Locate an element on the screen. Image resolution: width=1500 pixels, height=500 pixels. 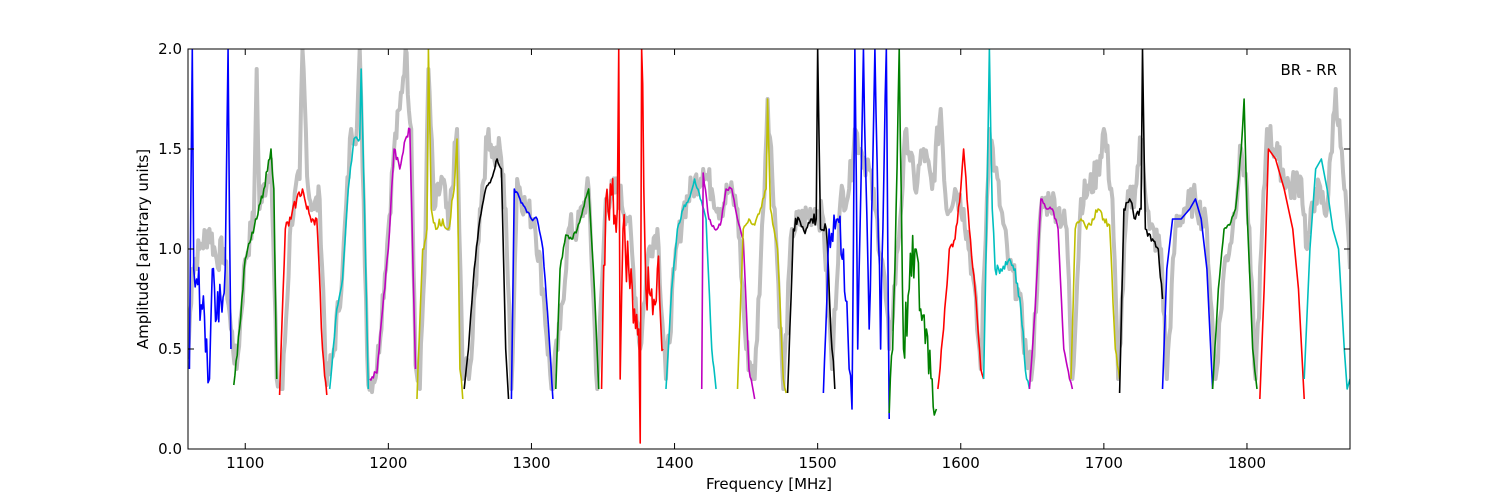
chart-annotation: BR - RR is located at coordinates (1308, 70).